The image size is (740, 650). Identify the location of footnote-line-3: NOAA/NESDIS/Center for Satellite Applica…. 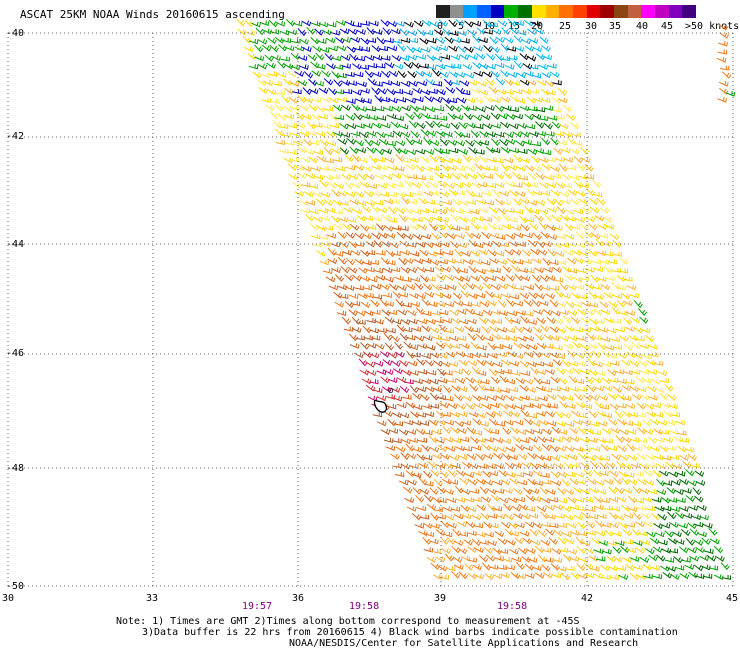
(464, 643).